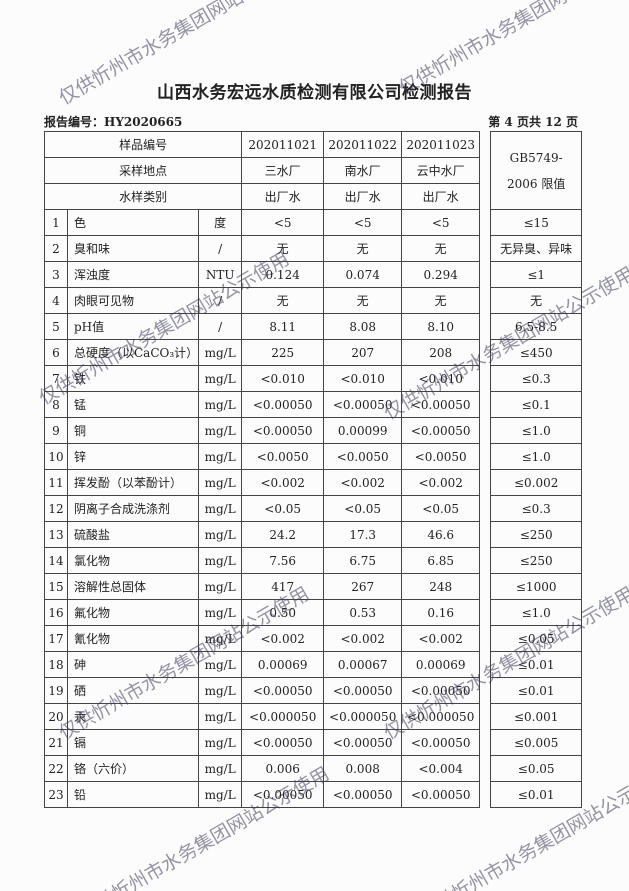 The image size is (629, 891). Describe the element at coordinates (56, 456) in the screenshot. I see `row-number: 10` at that location.